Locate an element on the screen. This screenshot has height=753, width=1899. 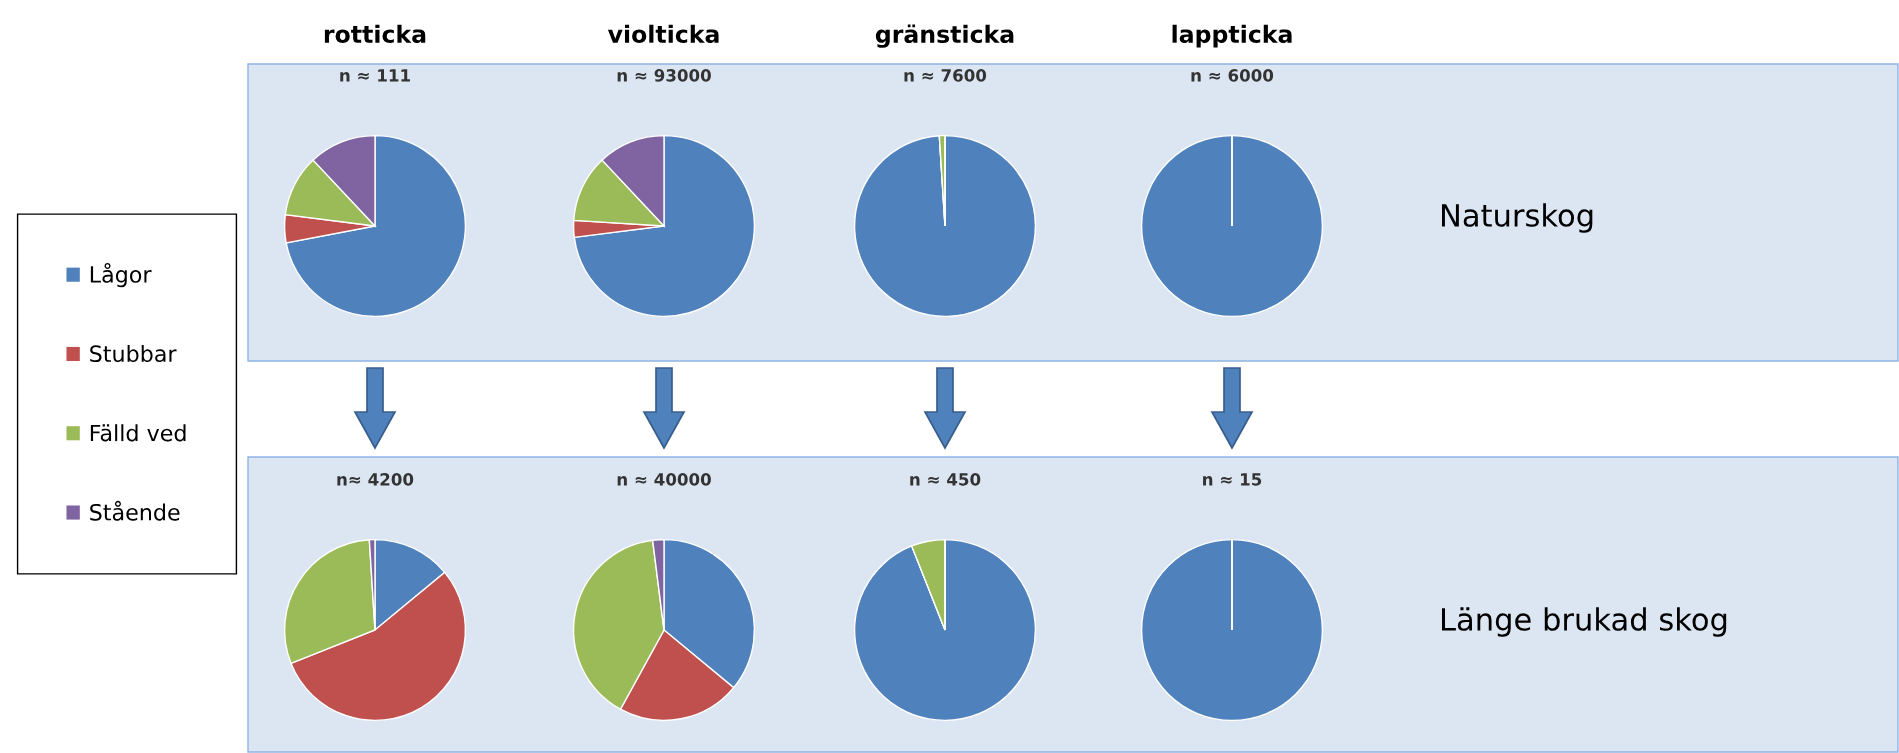
legend-label: Lågor is located at coordinates (121, 275).